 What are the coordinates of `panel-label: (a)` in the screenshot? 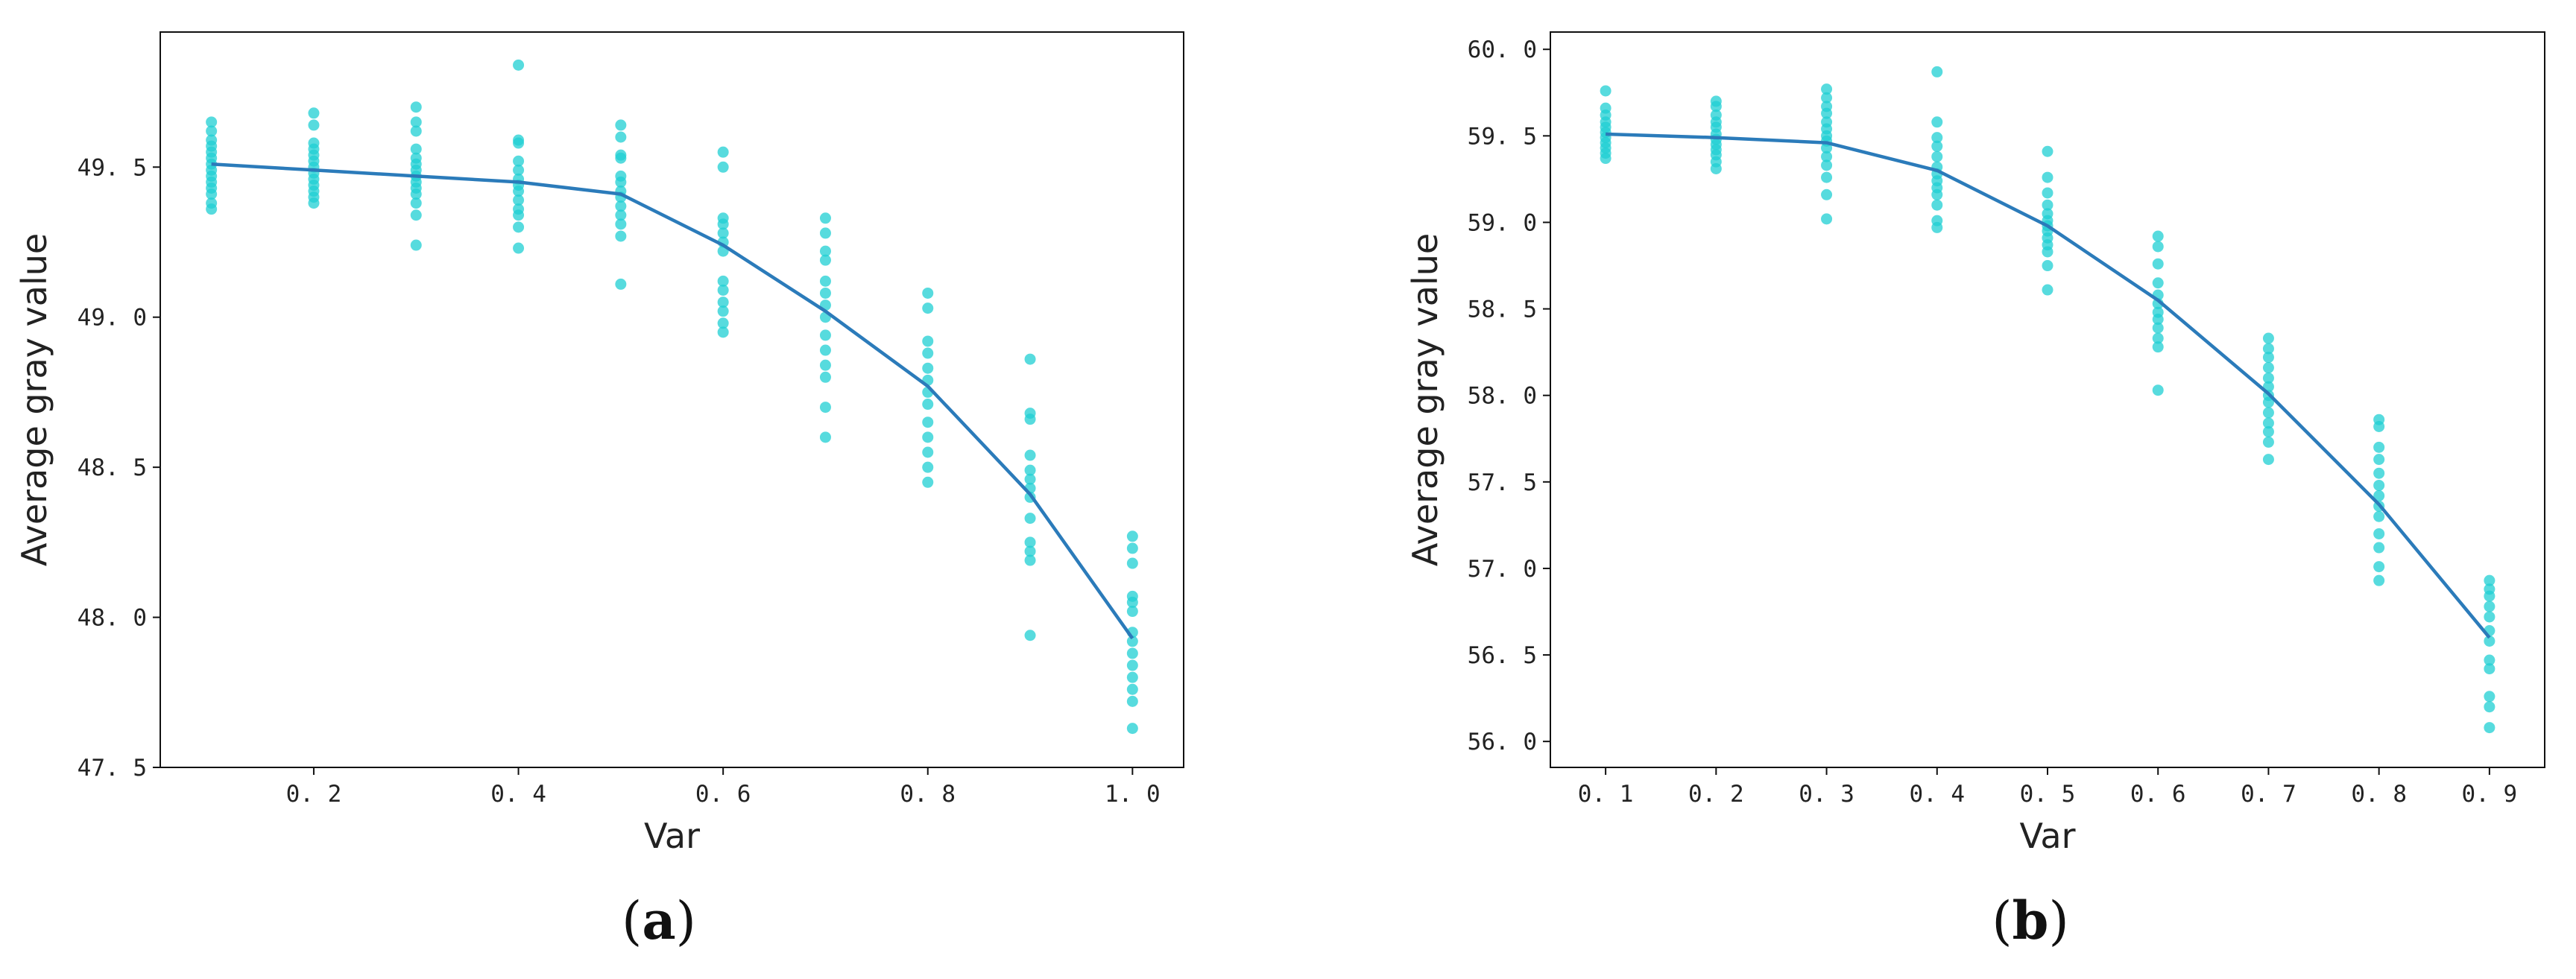 It's located at (659, 920).